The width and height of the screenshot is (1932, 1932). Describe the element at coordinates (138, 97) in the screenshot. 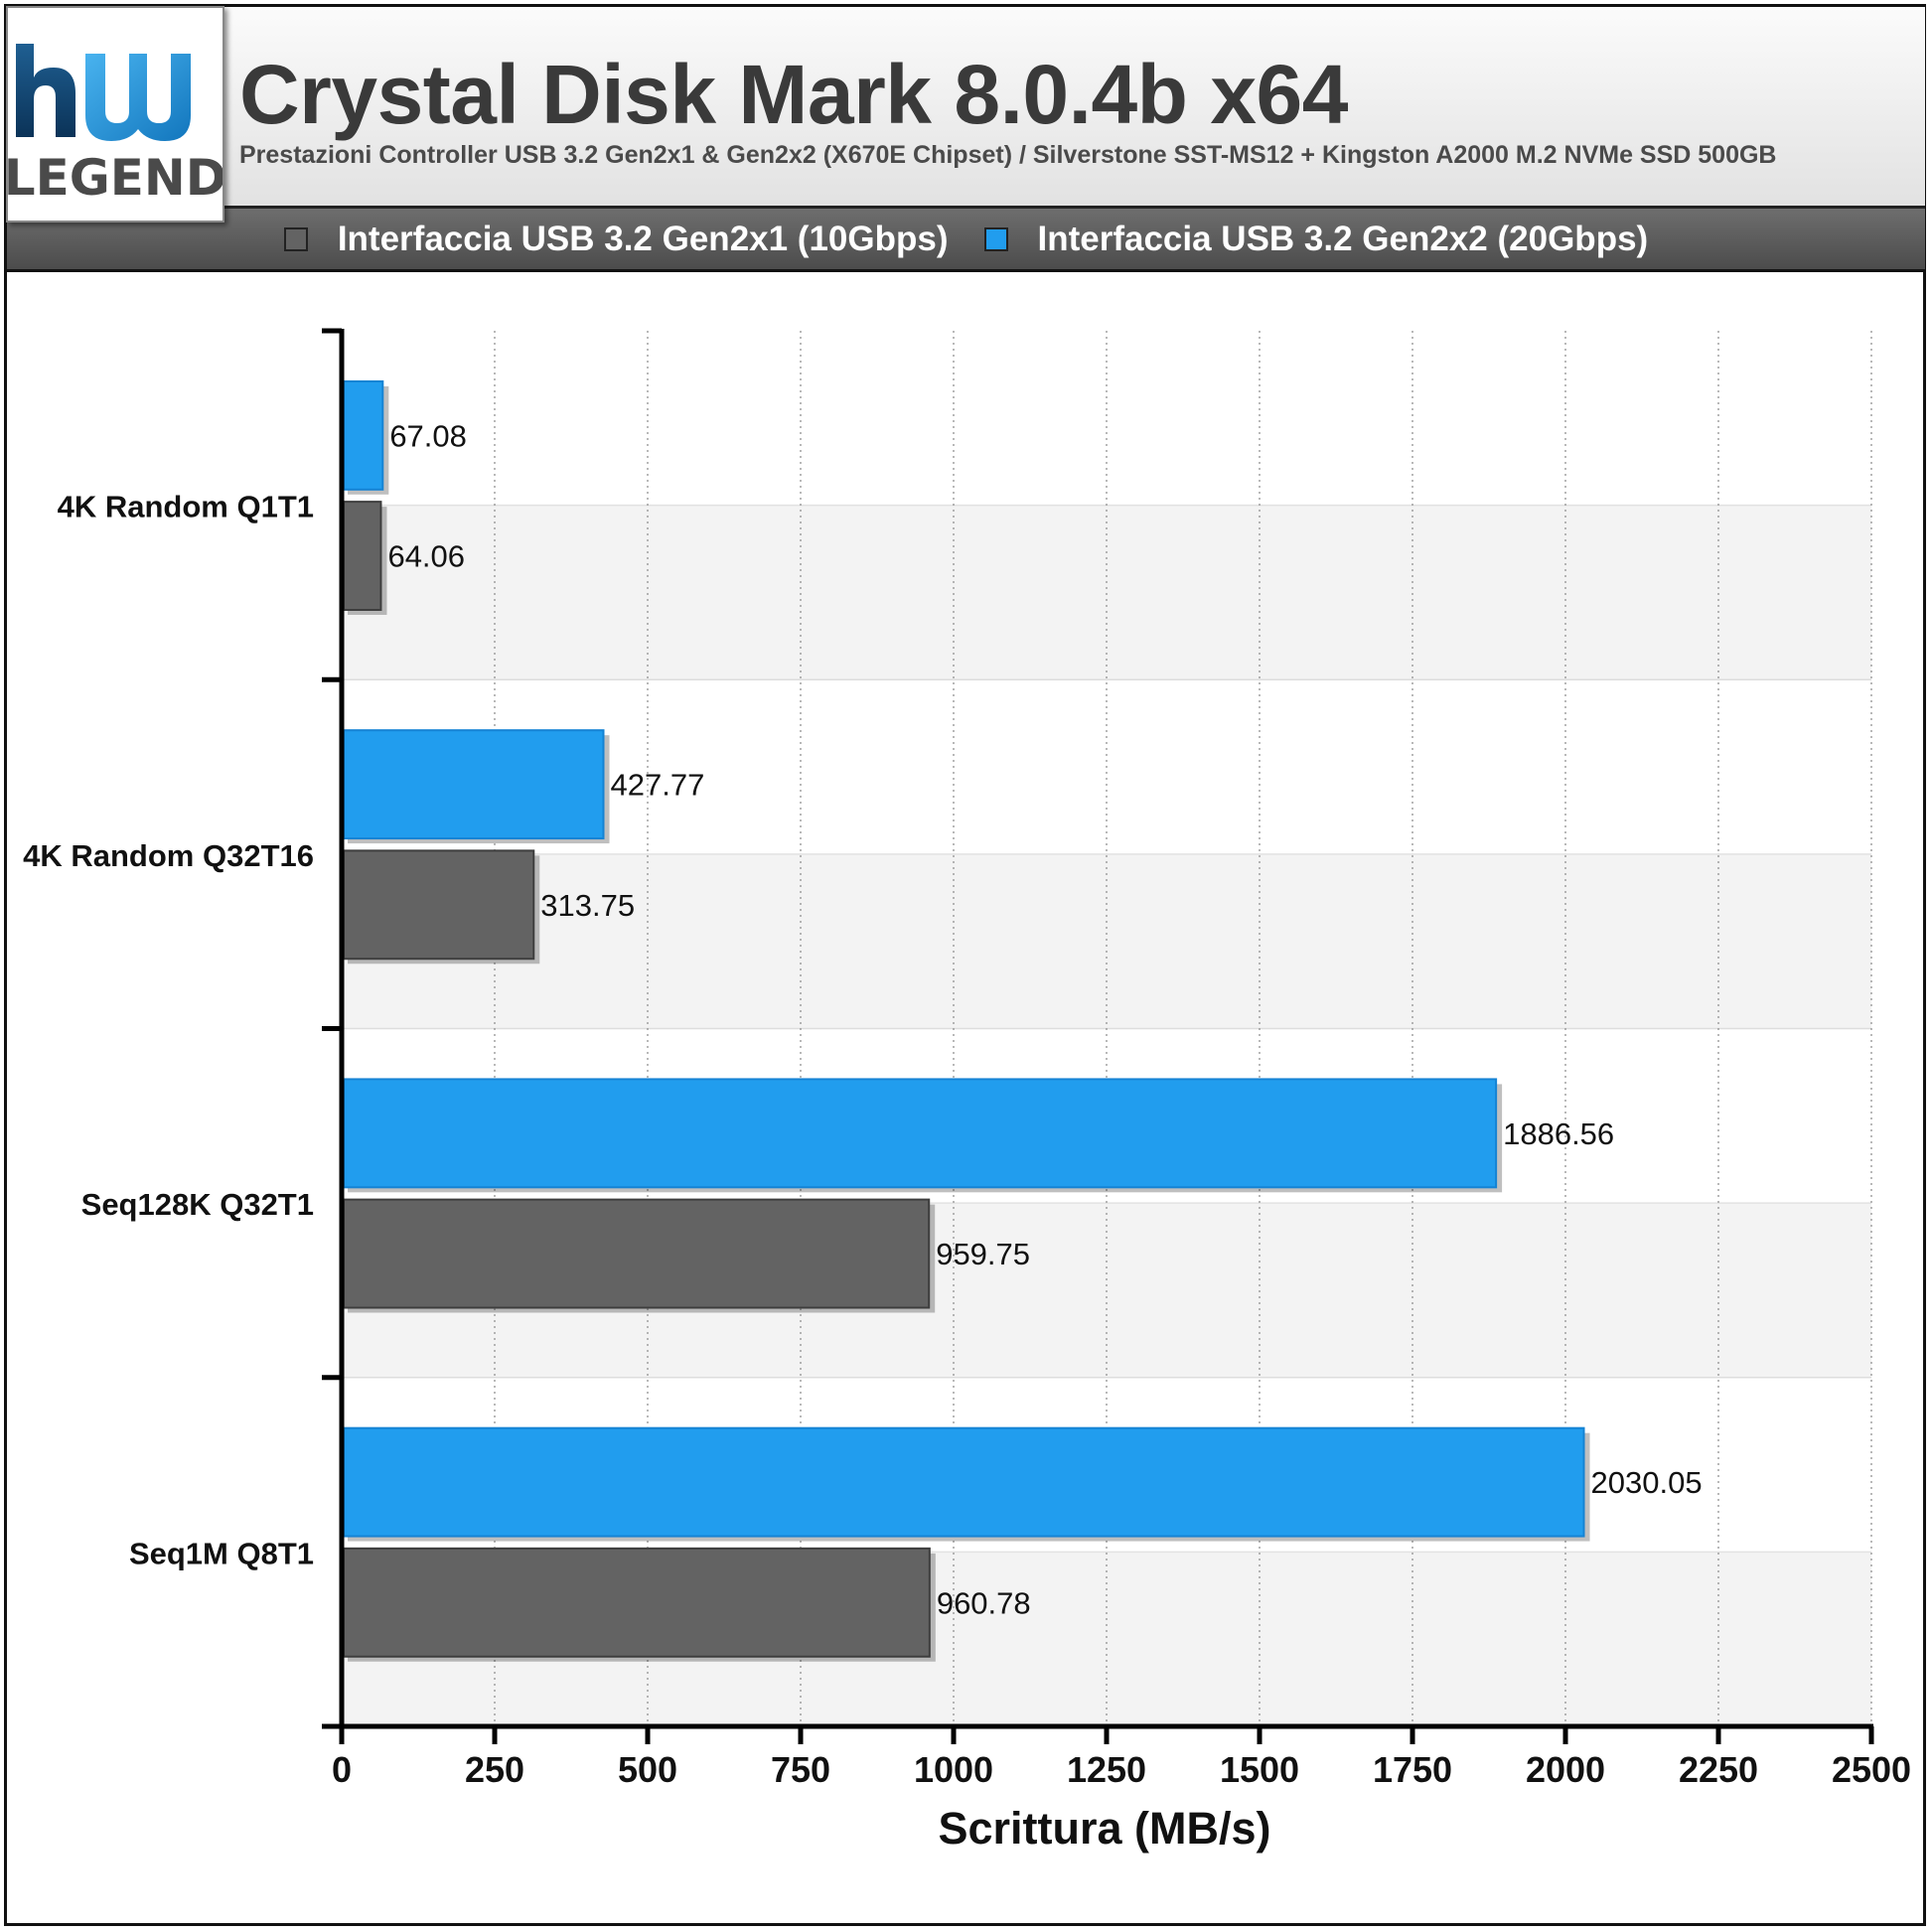

I see `logo-w-shape` at that location.